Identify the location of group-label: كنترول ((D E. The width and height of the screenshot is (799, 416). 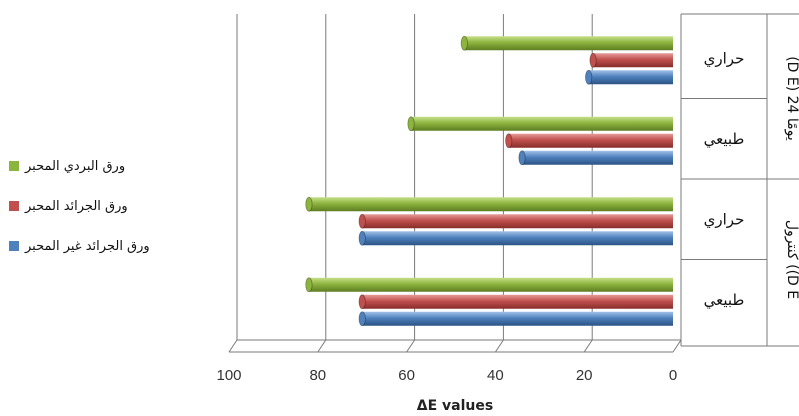
(791, 259).